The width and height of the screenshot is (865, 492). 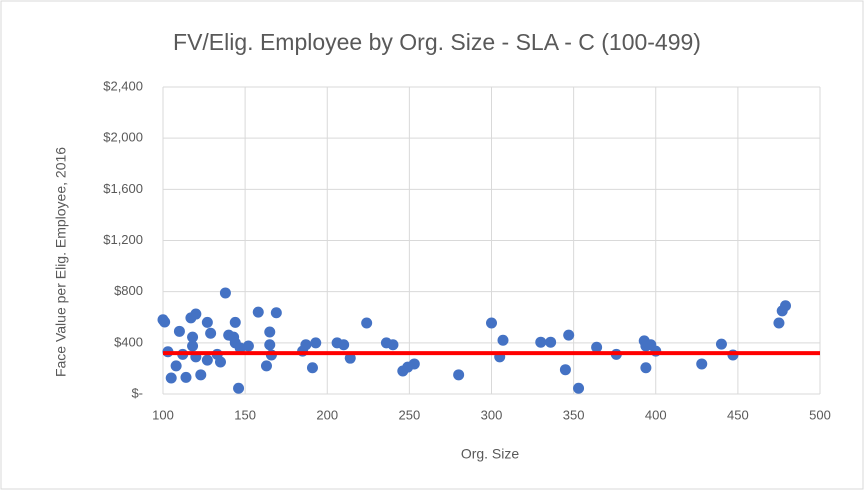 I want to click on y-axis-title: Face Value per Elig. Employee, 2016, so click(x=61, y=262).